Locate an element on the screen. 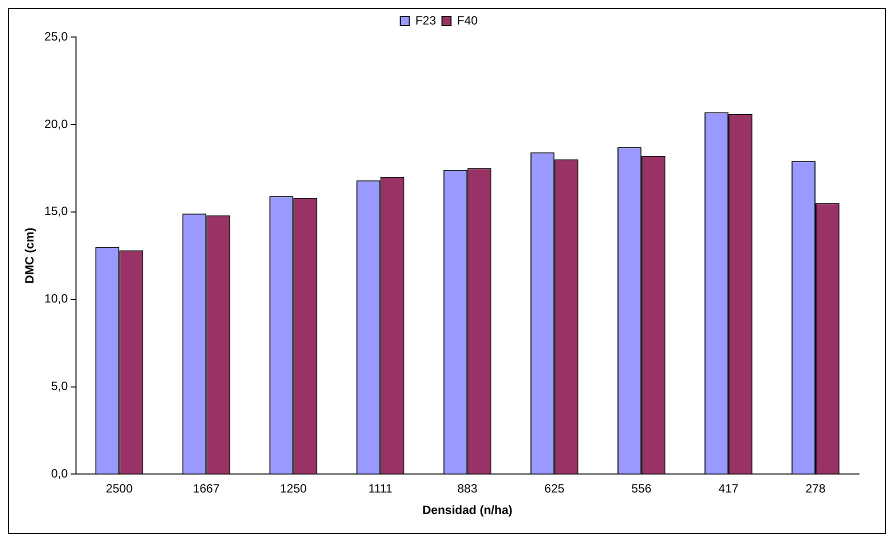  x-tick-label: 278 is located at coordinates (815, 489).